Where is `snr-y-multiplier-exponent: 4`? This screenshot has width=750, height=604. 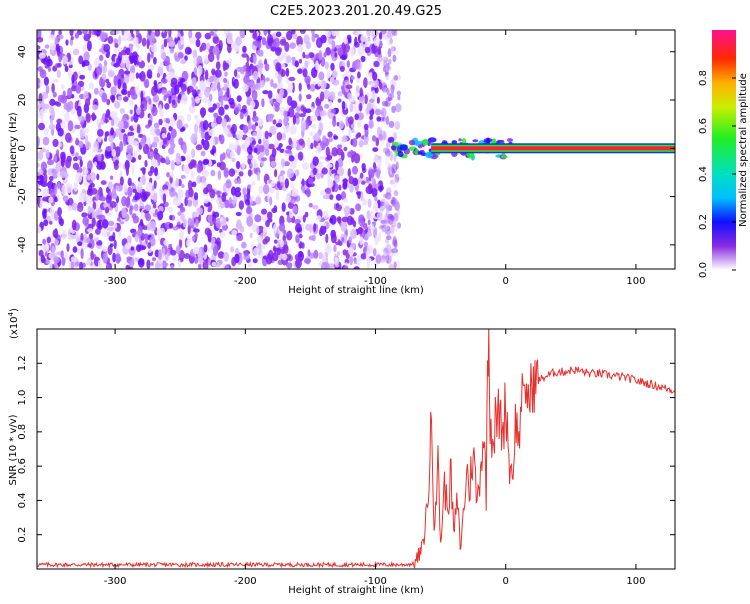
snr-y-multiplier-exponent: 4 is located at coordinates (11, 313).